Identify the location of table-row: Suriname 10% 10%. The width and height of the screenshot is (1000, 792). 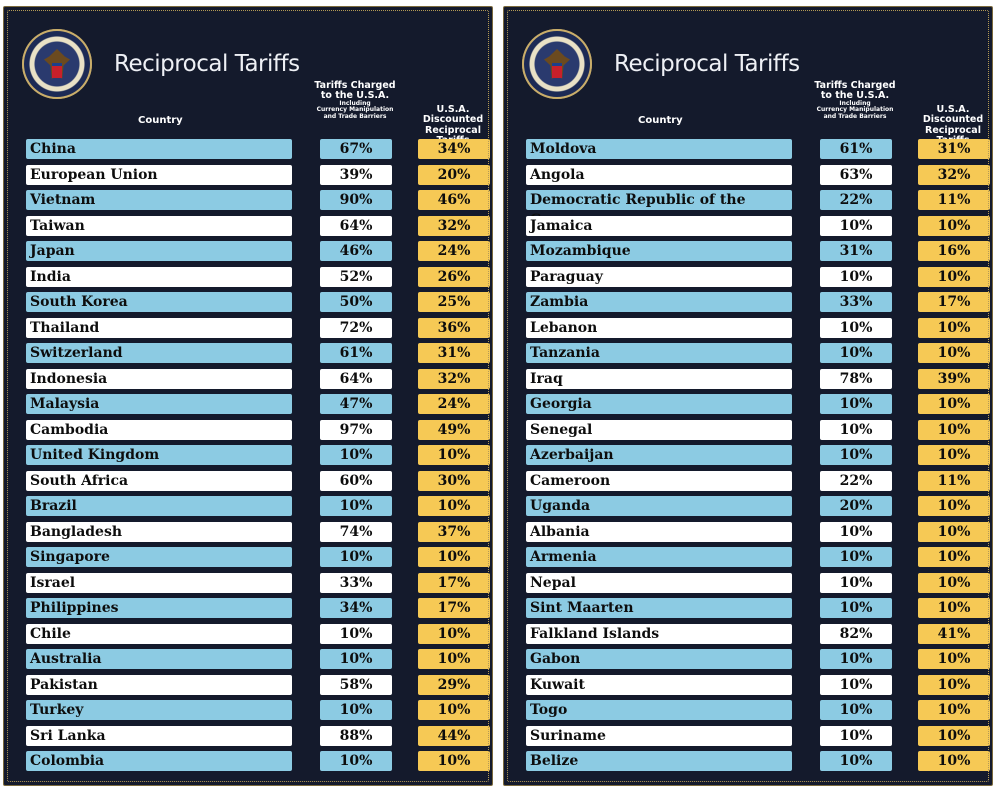
(749, 735).